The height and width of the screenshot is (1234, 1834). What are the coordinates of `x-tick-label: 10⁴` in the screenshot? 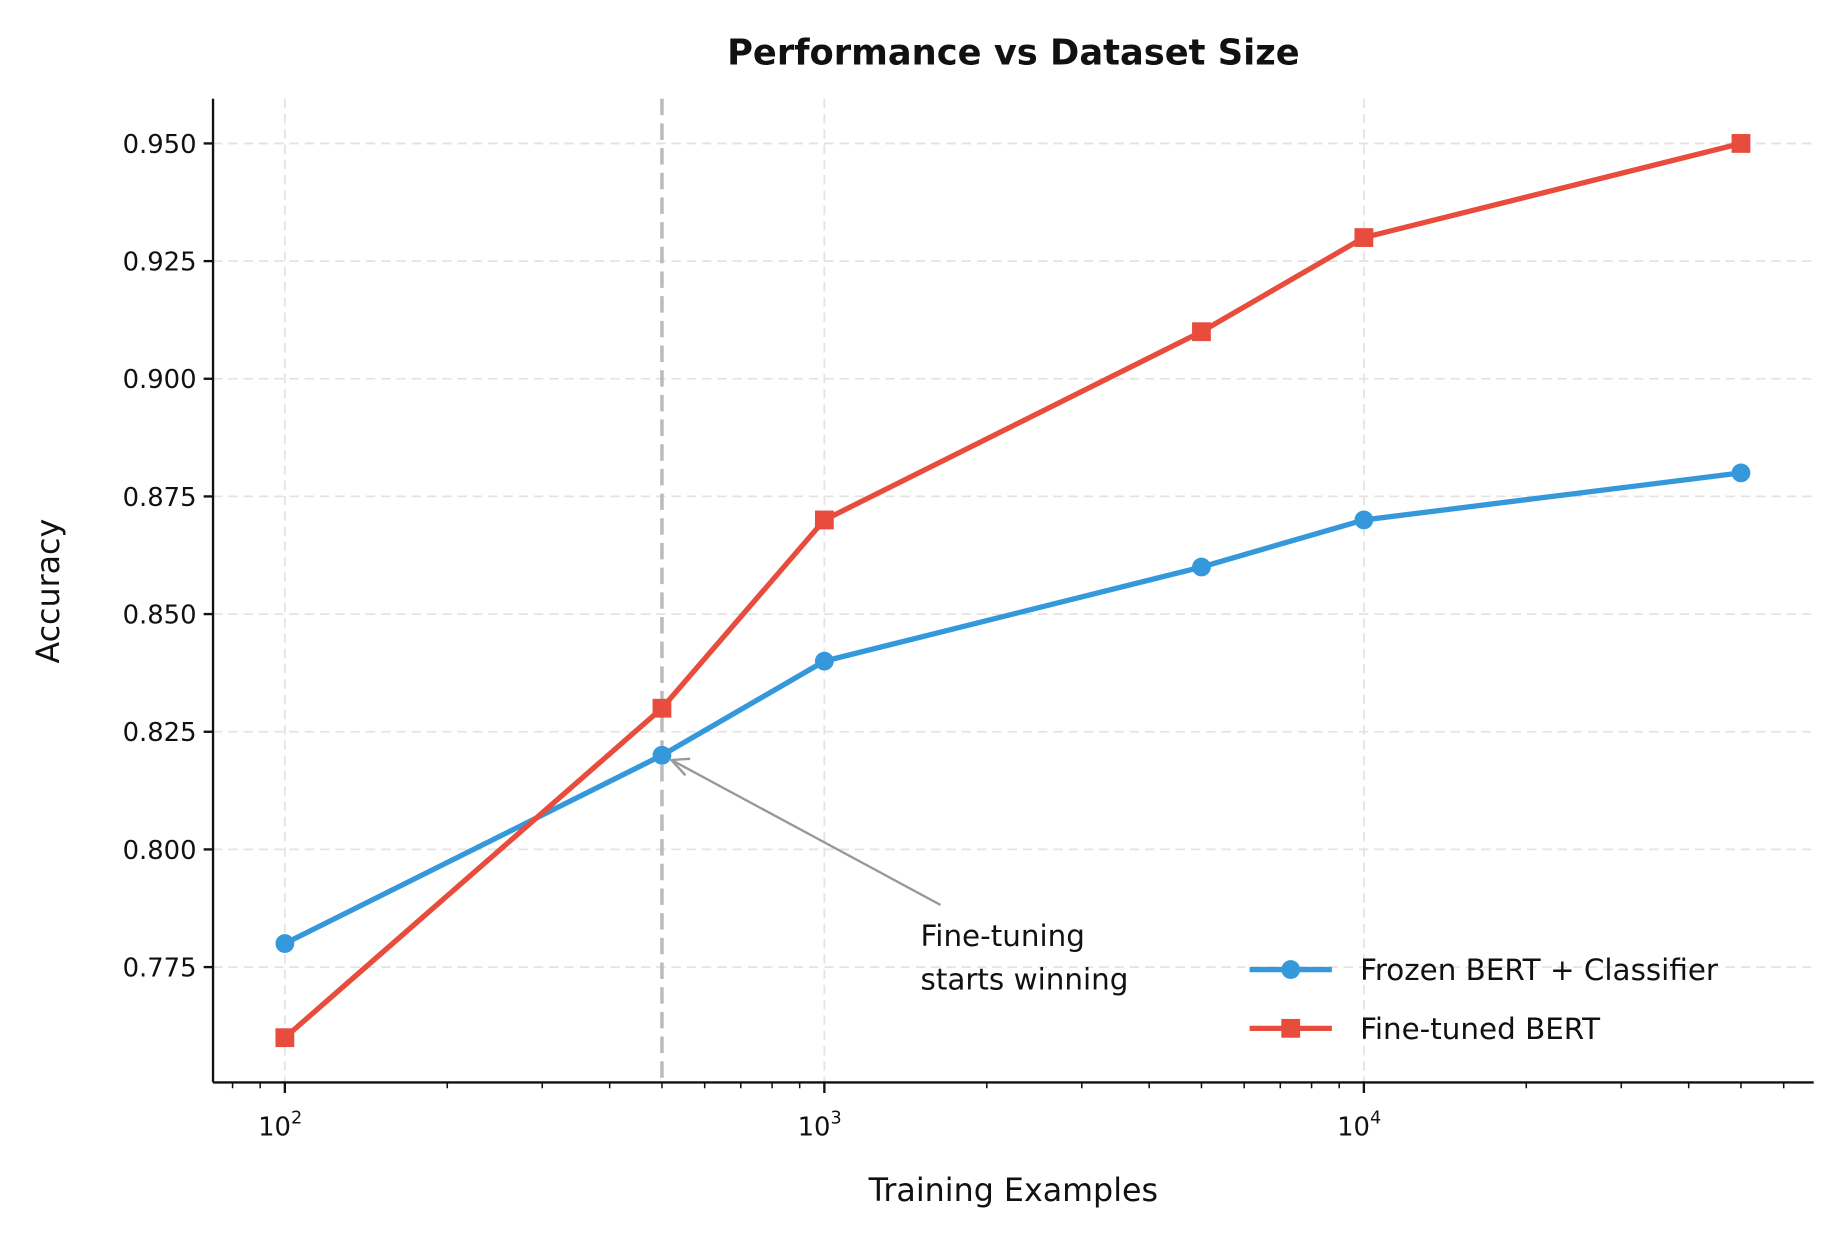 It's located at (1359, 1126).